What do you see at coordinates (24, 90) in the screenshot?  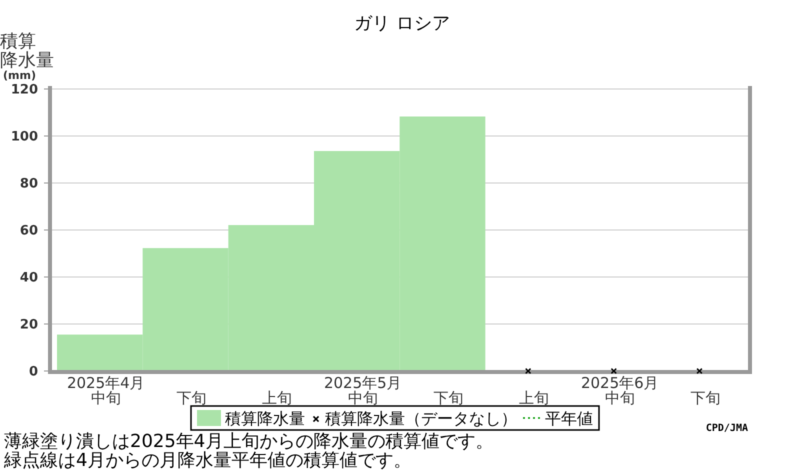 I see `y-tick-label: 120` at bounding box center [24, 90].